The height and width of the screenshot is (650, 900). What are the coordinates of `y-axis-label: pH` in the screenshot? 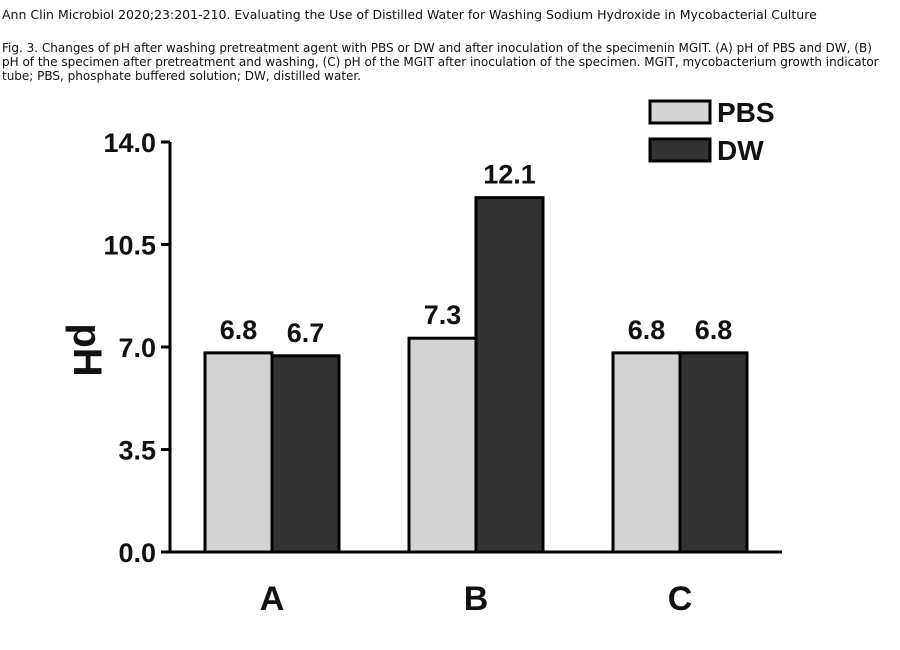 It's located at (87, 349).